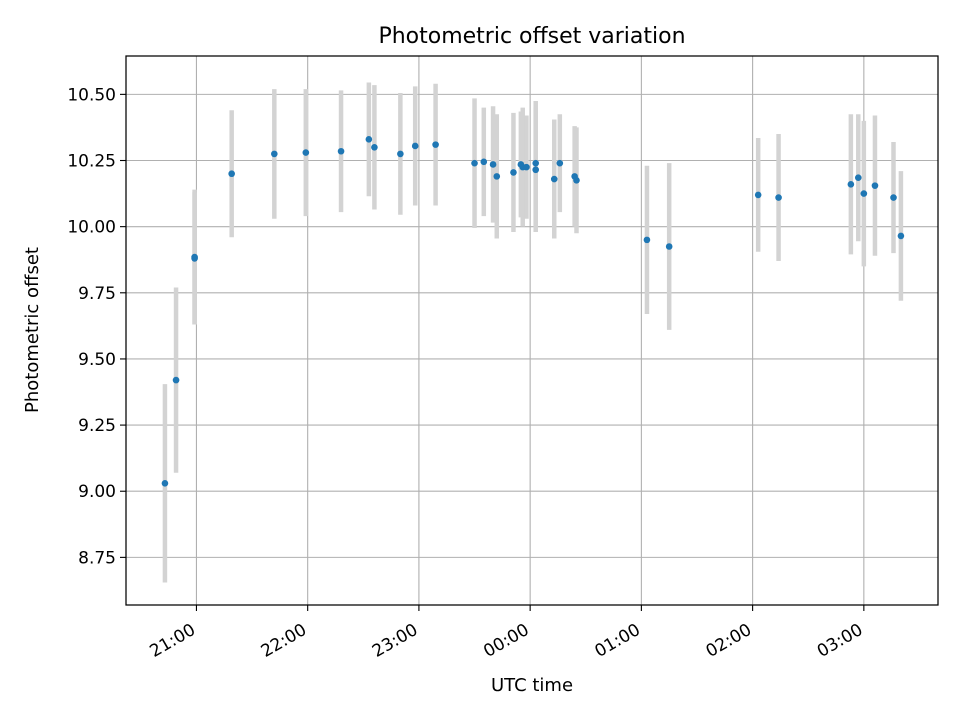  Describe the element at coordinates (617, 641) in the screenshot. I see `x-tick-label: 01:00` at that location.